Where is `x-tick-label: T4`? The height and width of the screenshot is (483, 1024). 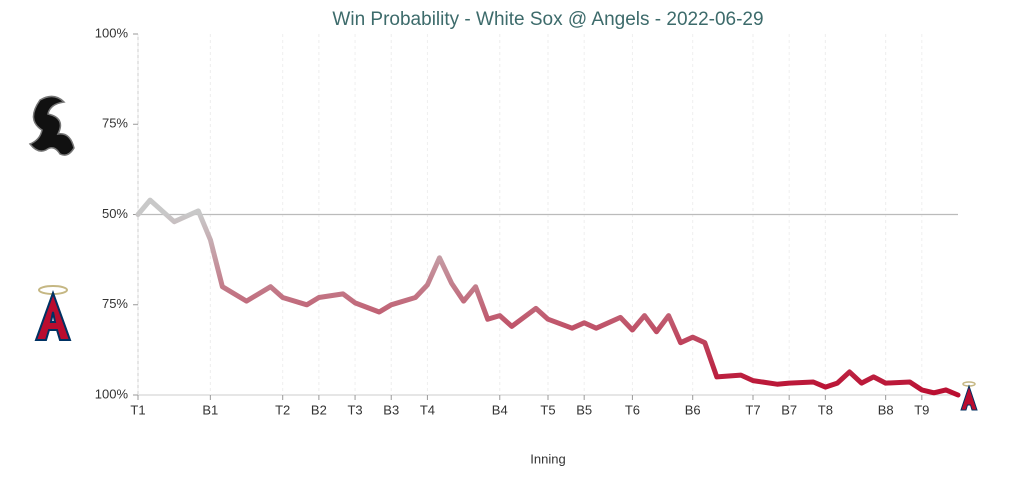 x-tick-label: T4 is located at coordinates (427, 409).